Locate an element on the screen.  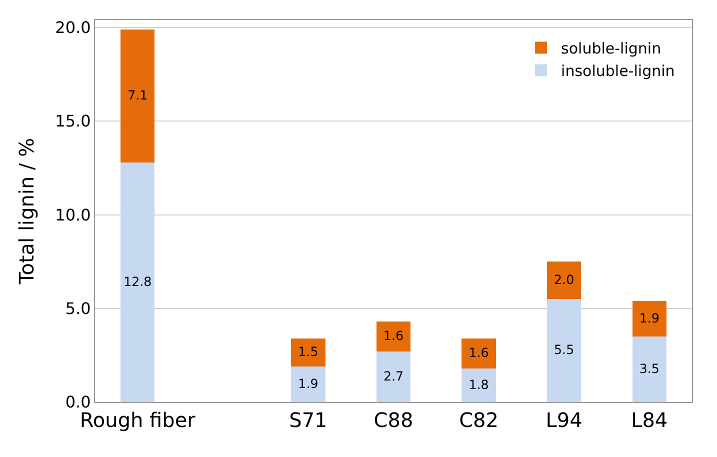
x-tick-label: S71 is located at coordinates (308, 420).